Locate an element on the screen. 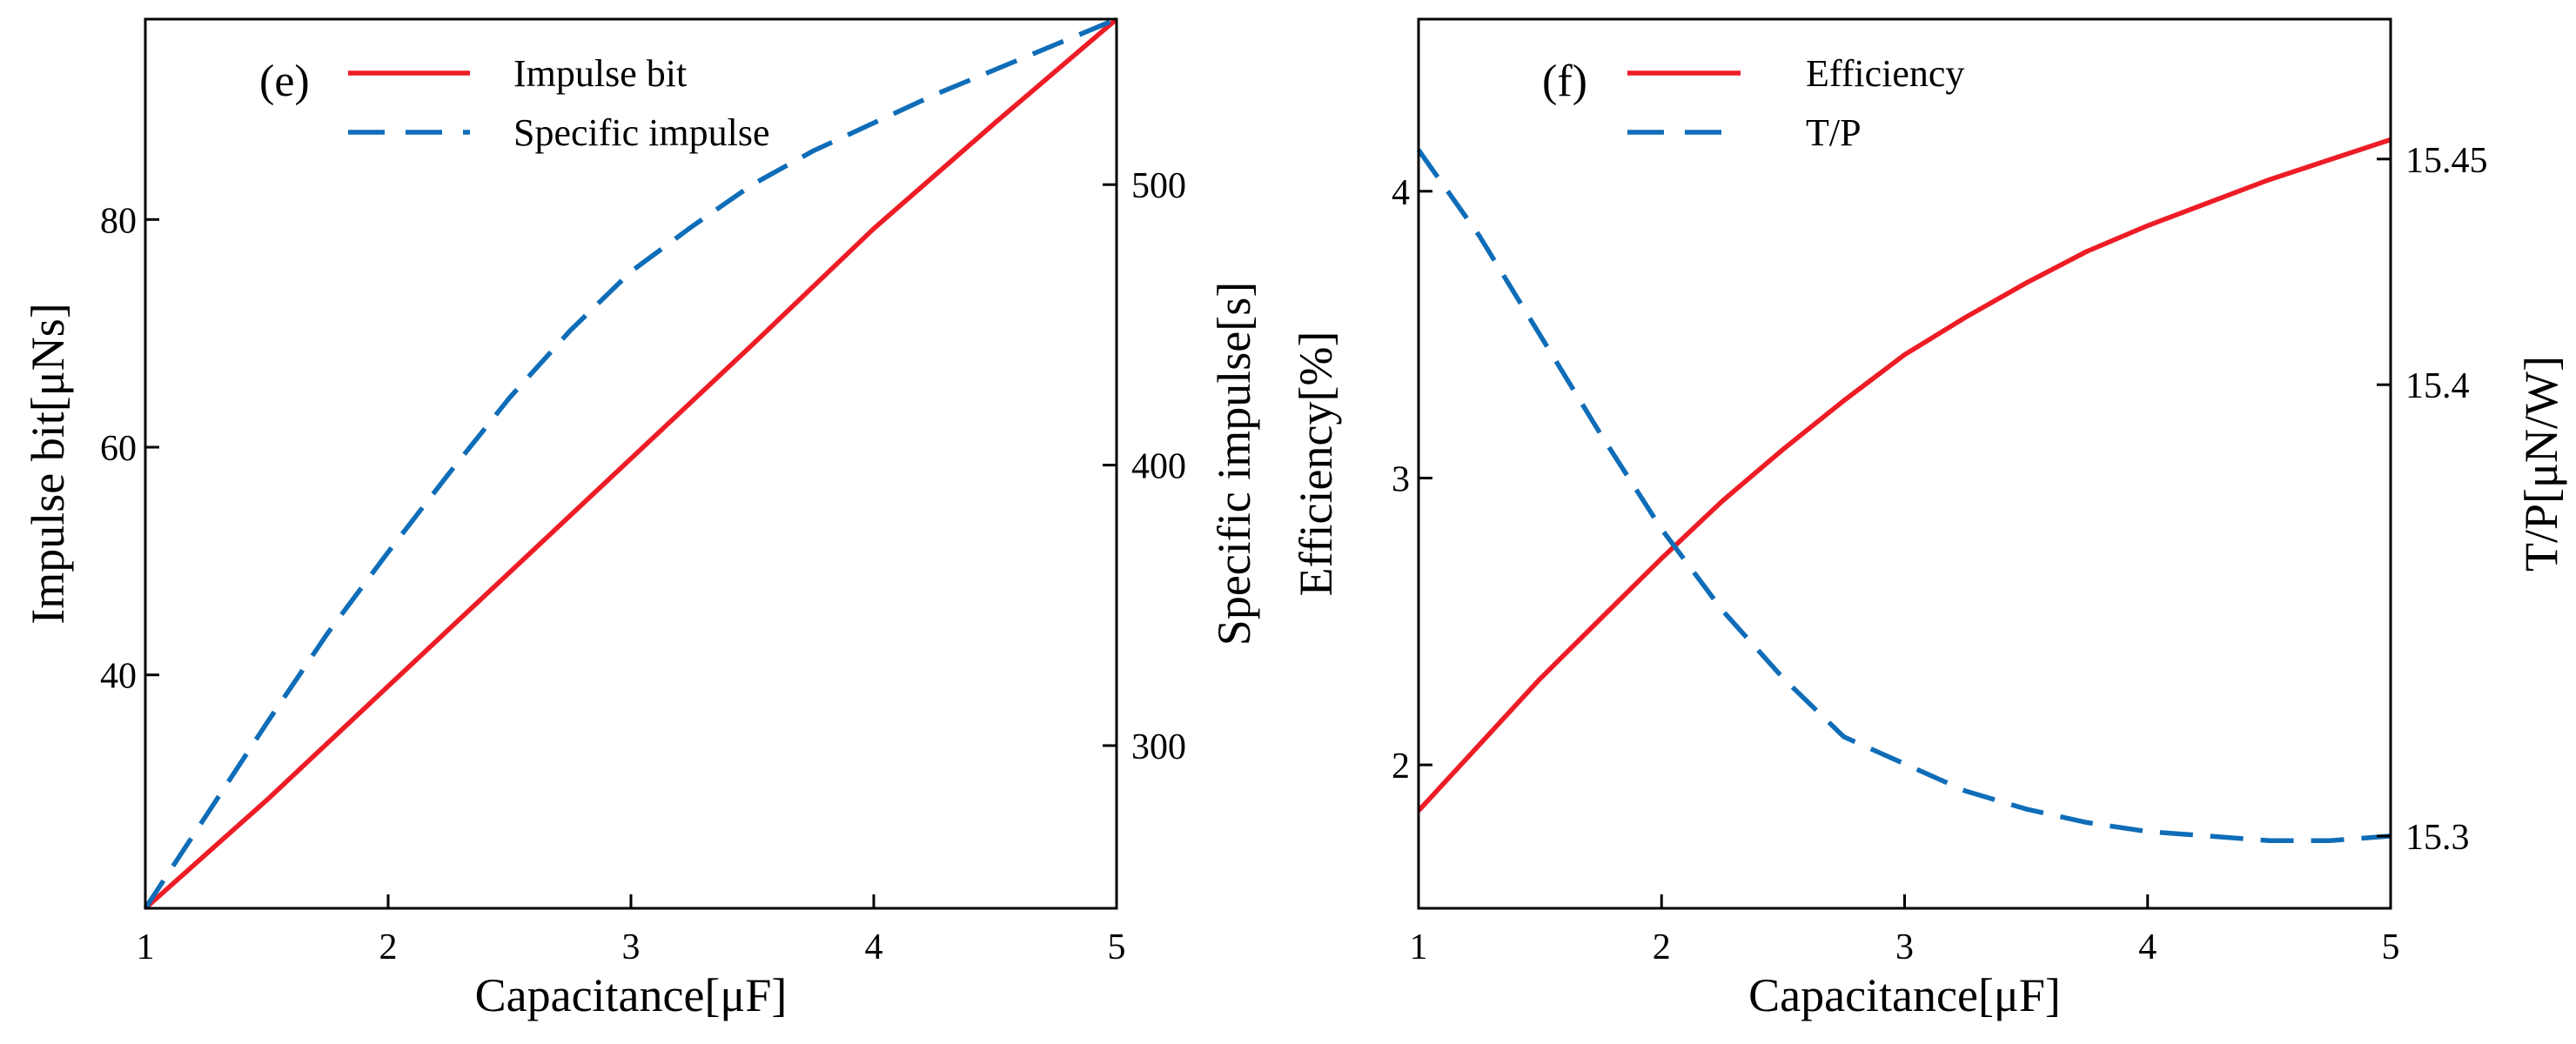  y-left-tick-label: 80 is located at coordinates (118, 221).